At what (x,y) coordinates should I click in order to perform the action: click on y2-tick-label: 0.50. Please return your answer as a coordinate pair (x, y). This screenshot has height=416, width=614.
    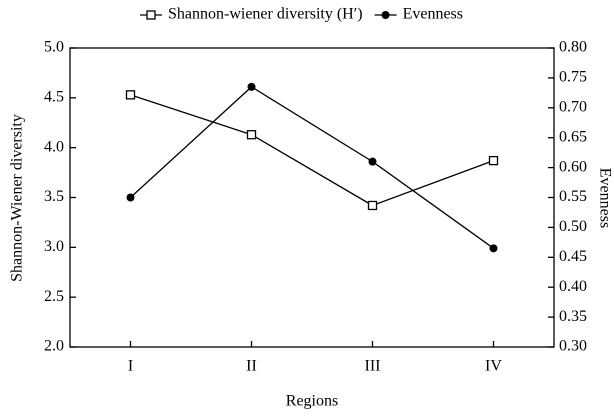
    Looking at the image, I should click on (573, 226).